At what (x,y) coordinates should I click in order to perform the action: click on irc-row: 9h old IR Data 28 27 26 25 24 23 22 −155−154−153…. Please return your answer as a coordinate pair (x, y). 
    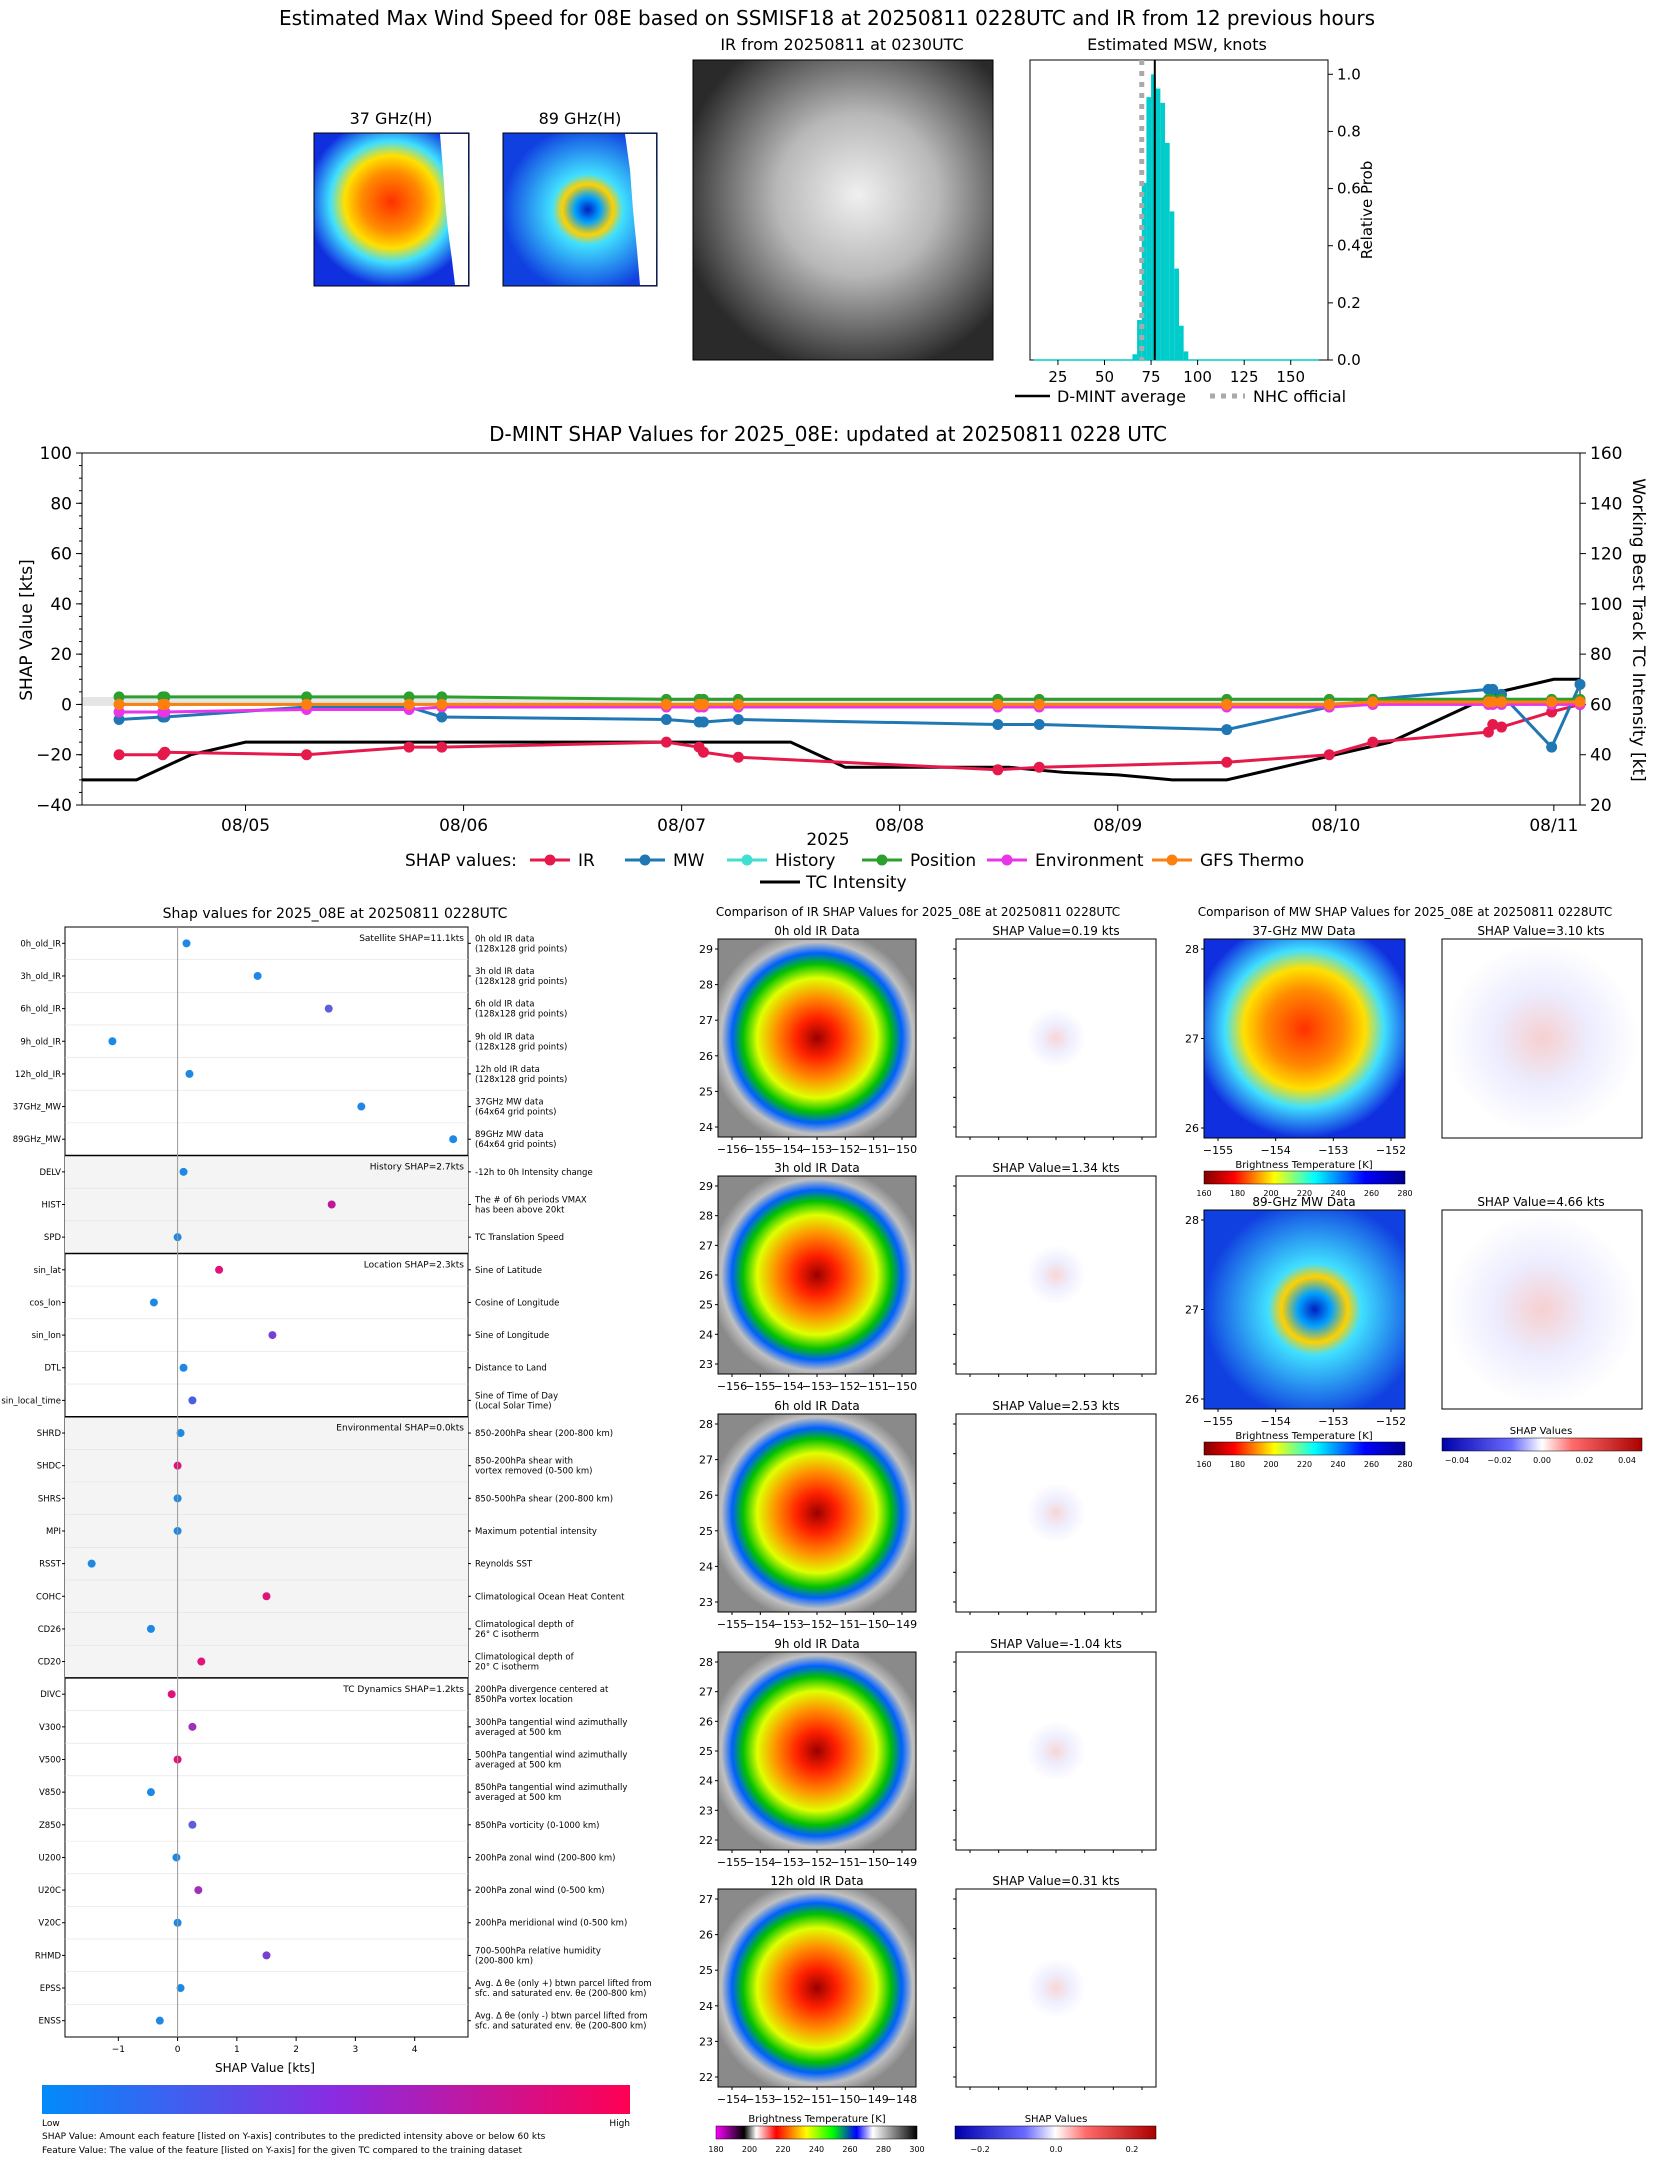
    Looking at the image, I should click on (928, 1753).